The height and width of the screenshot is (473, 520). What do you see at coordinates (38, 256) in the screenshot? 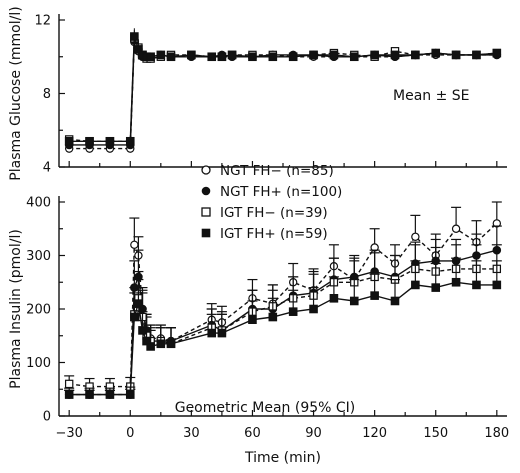
I see `y-tick-label: 300` at bounding box center [38, 256].